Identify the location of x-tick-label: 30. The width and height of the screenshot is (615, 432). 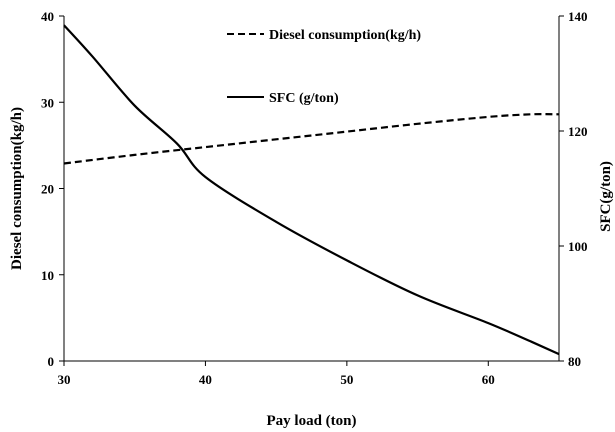
(64, 379).